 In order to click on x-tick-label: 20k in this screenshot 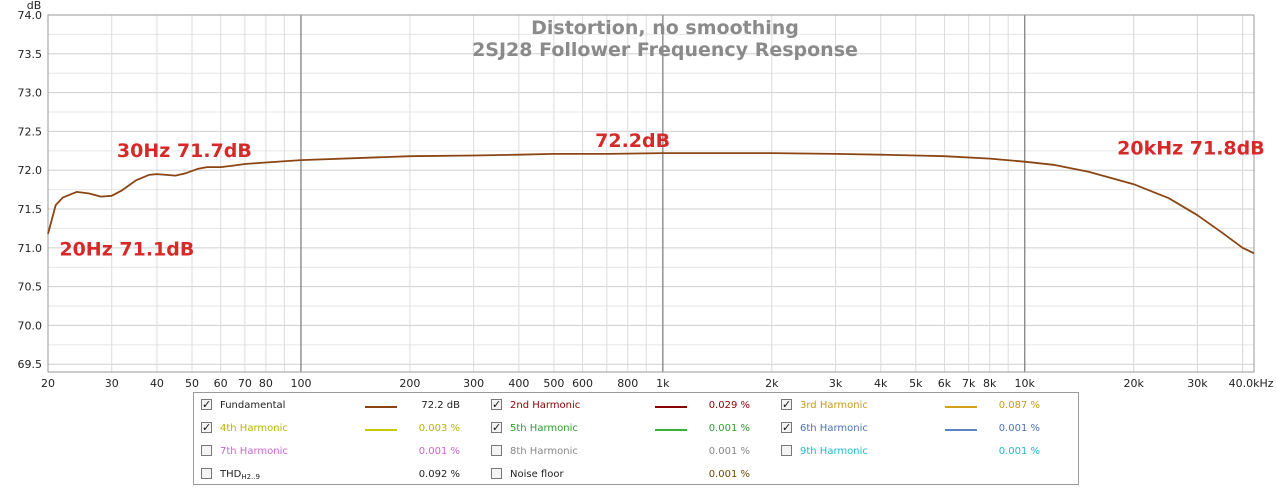, I will do `click(1134, 383)`.